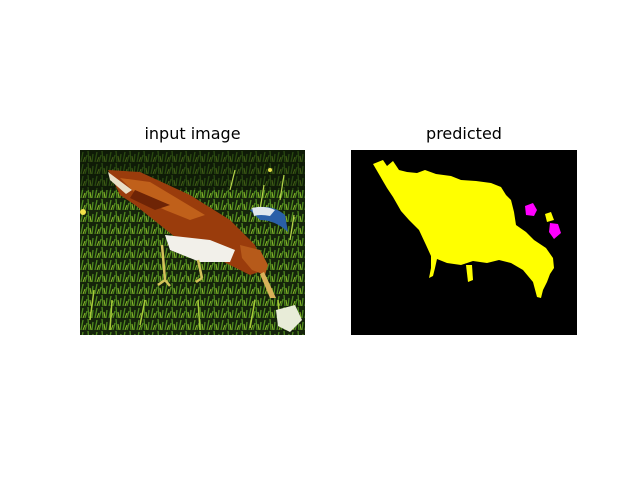 The height and width of the screenshot is (480, 640). I want to click on leg-mask-region, so click(469, 273).